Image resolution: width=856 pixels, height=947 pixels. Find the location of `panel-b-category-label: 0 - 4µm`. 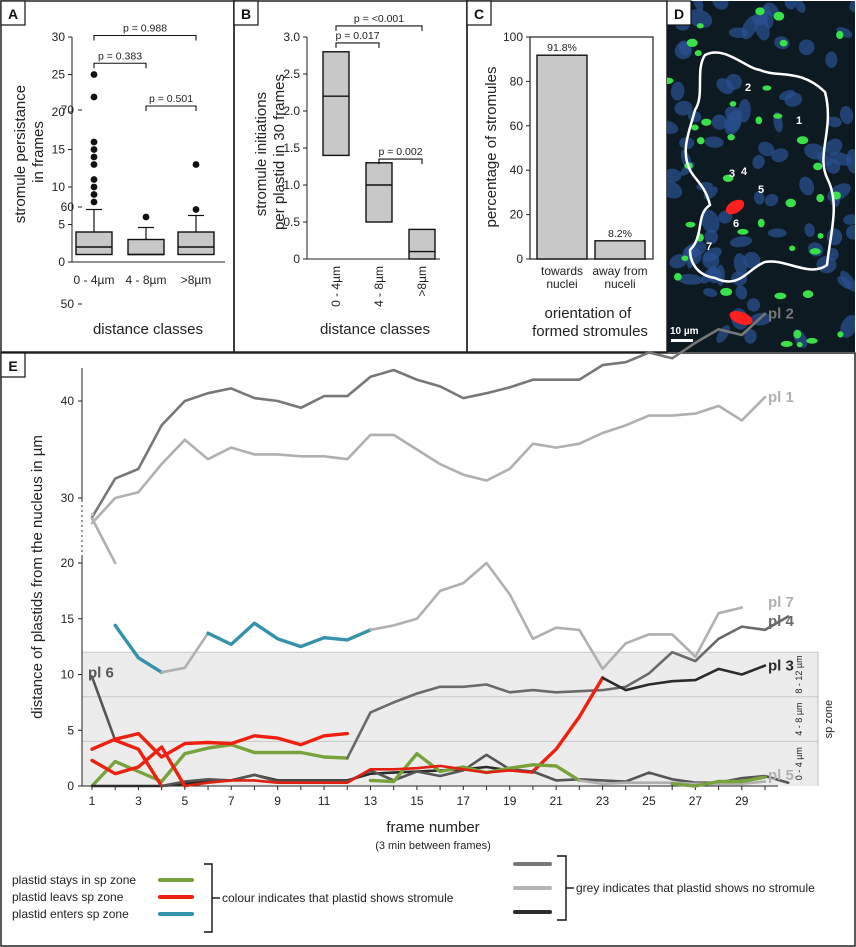

panel-b-category-label: 0 - 4µm is located at coordinates (336, 286).